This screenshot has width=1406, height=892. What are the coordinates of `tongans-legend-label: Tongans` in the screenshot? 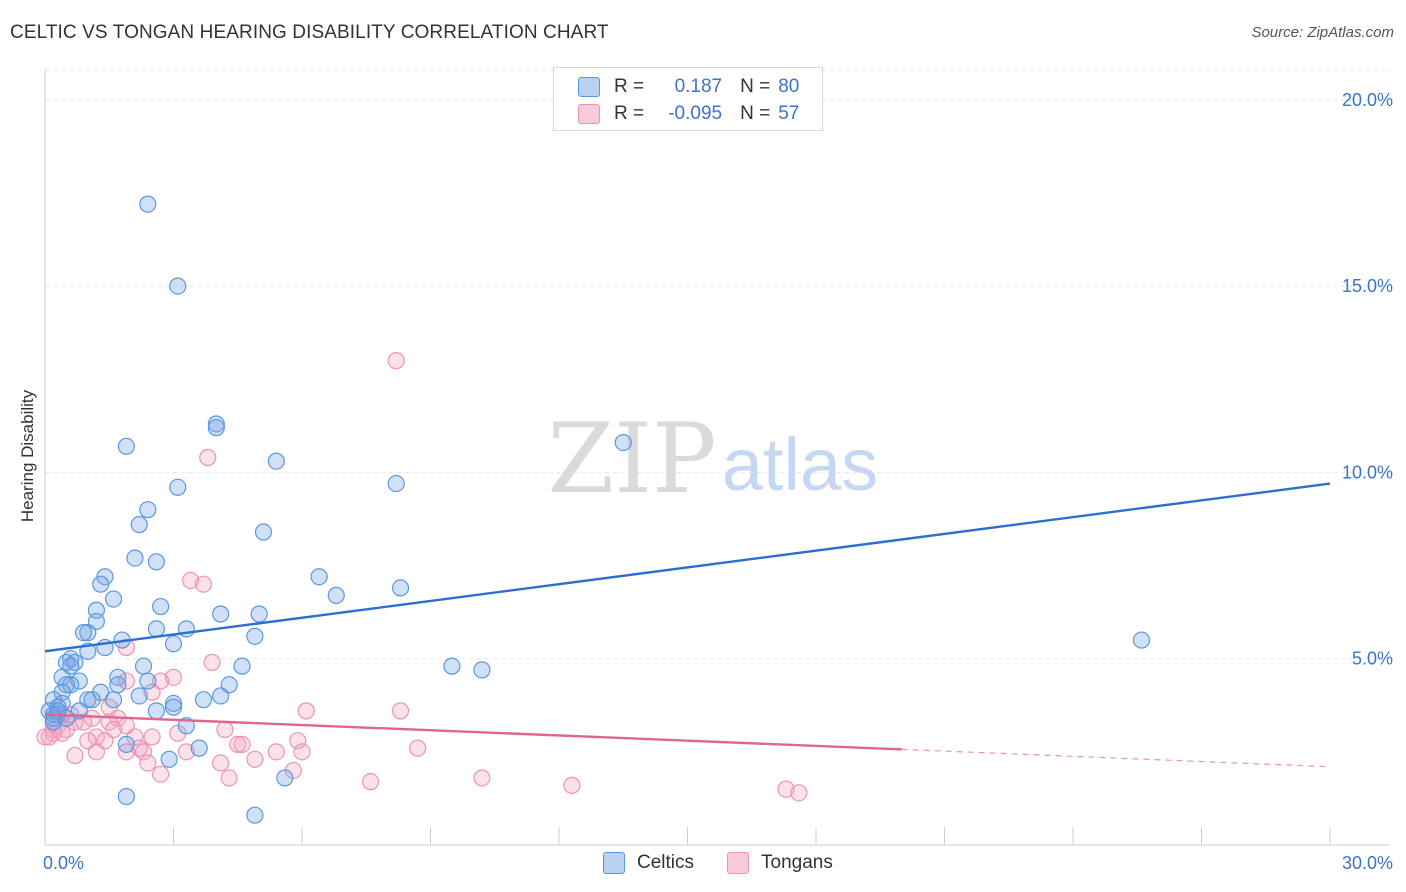 It's located at (797, 862).